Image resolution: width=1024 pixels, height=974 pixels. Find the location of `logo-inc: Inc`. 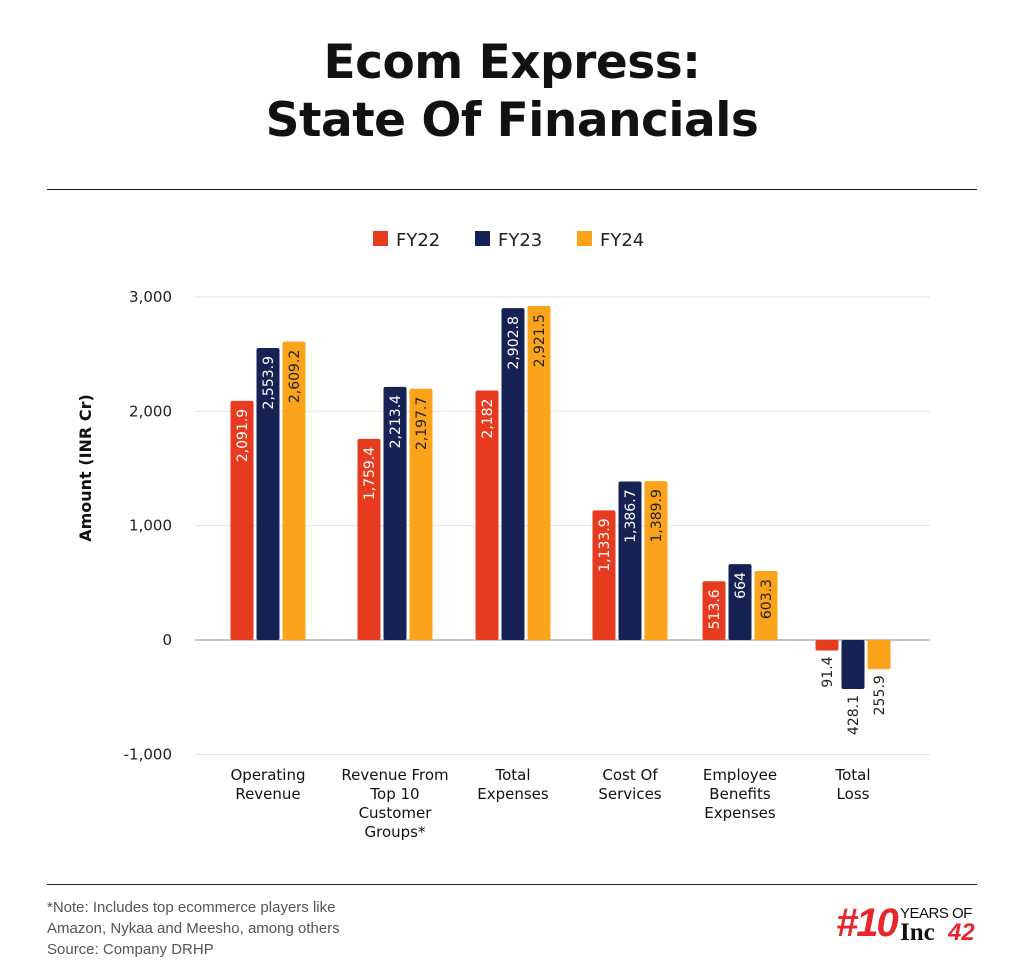

logo-inc: Inc is located at coordinates (917, 932).